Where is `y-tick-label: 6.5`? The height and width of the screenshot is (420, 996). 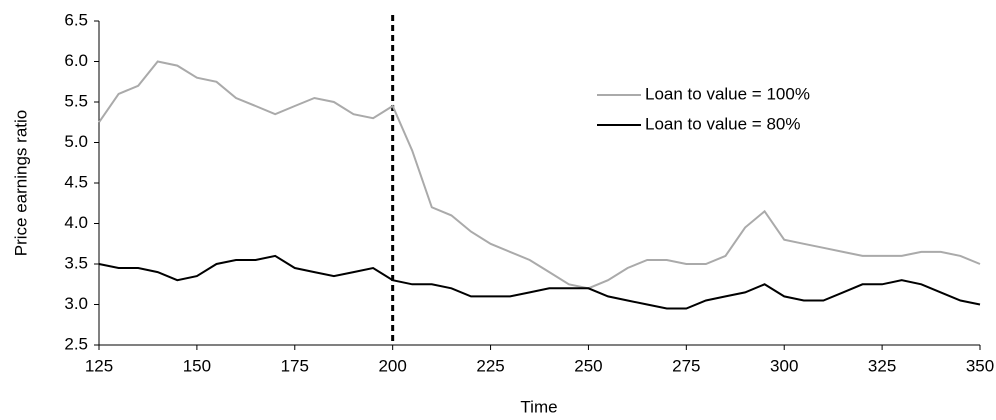 y-tick-label: 6.5 is located at coordinates (76, 19).